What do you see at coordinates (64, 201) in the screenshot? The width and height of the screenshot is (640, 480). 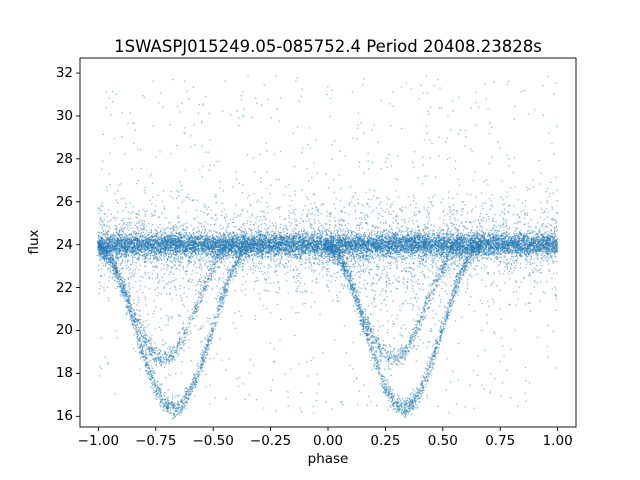 I see `y-tick-label: 26` at bounding box center [64, 201].